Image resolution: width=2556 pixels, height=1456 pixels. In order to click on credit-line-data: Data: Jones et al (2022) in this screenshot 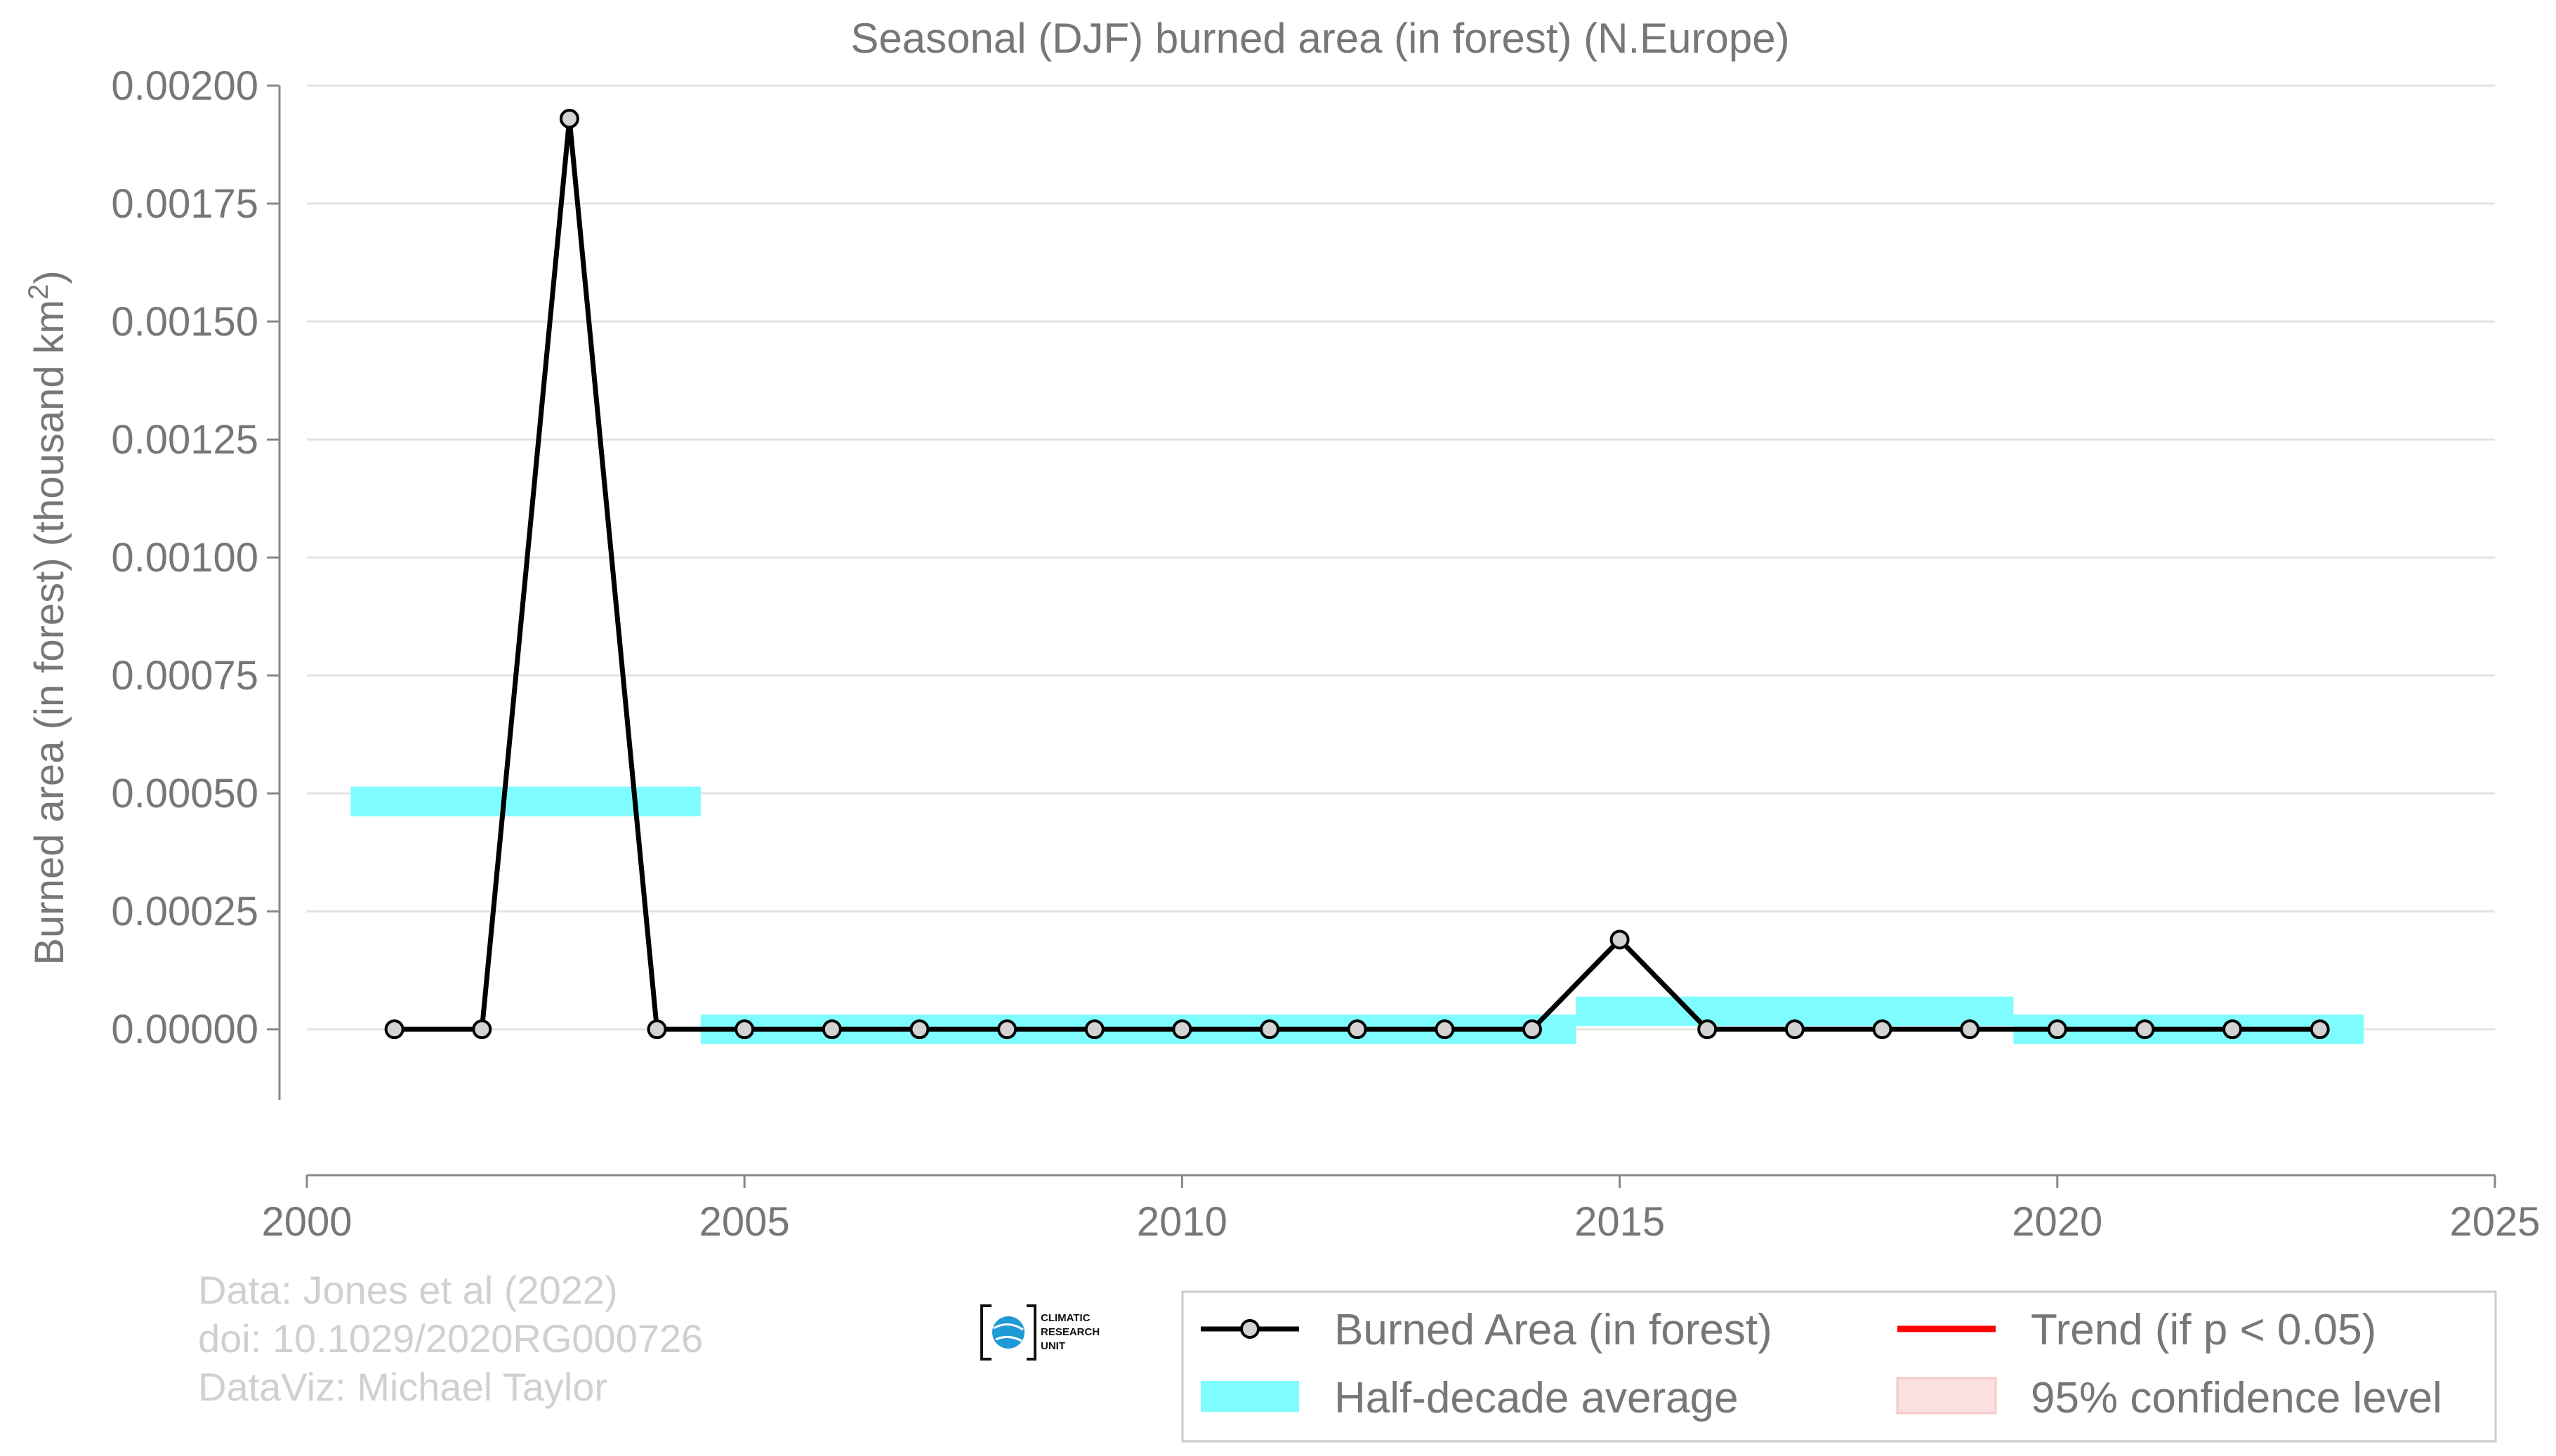, I will do `click(408, 1290)`.